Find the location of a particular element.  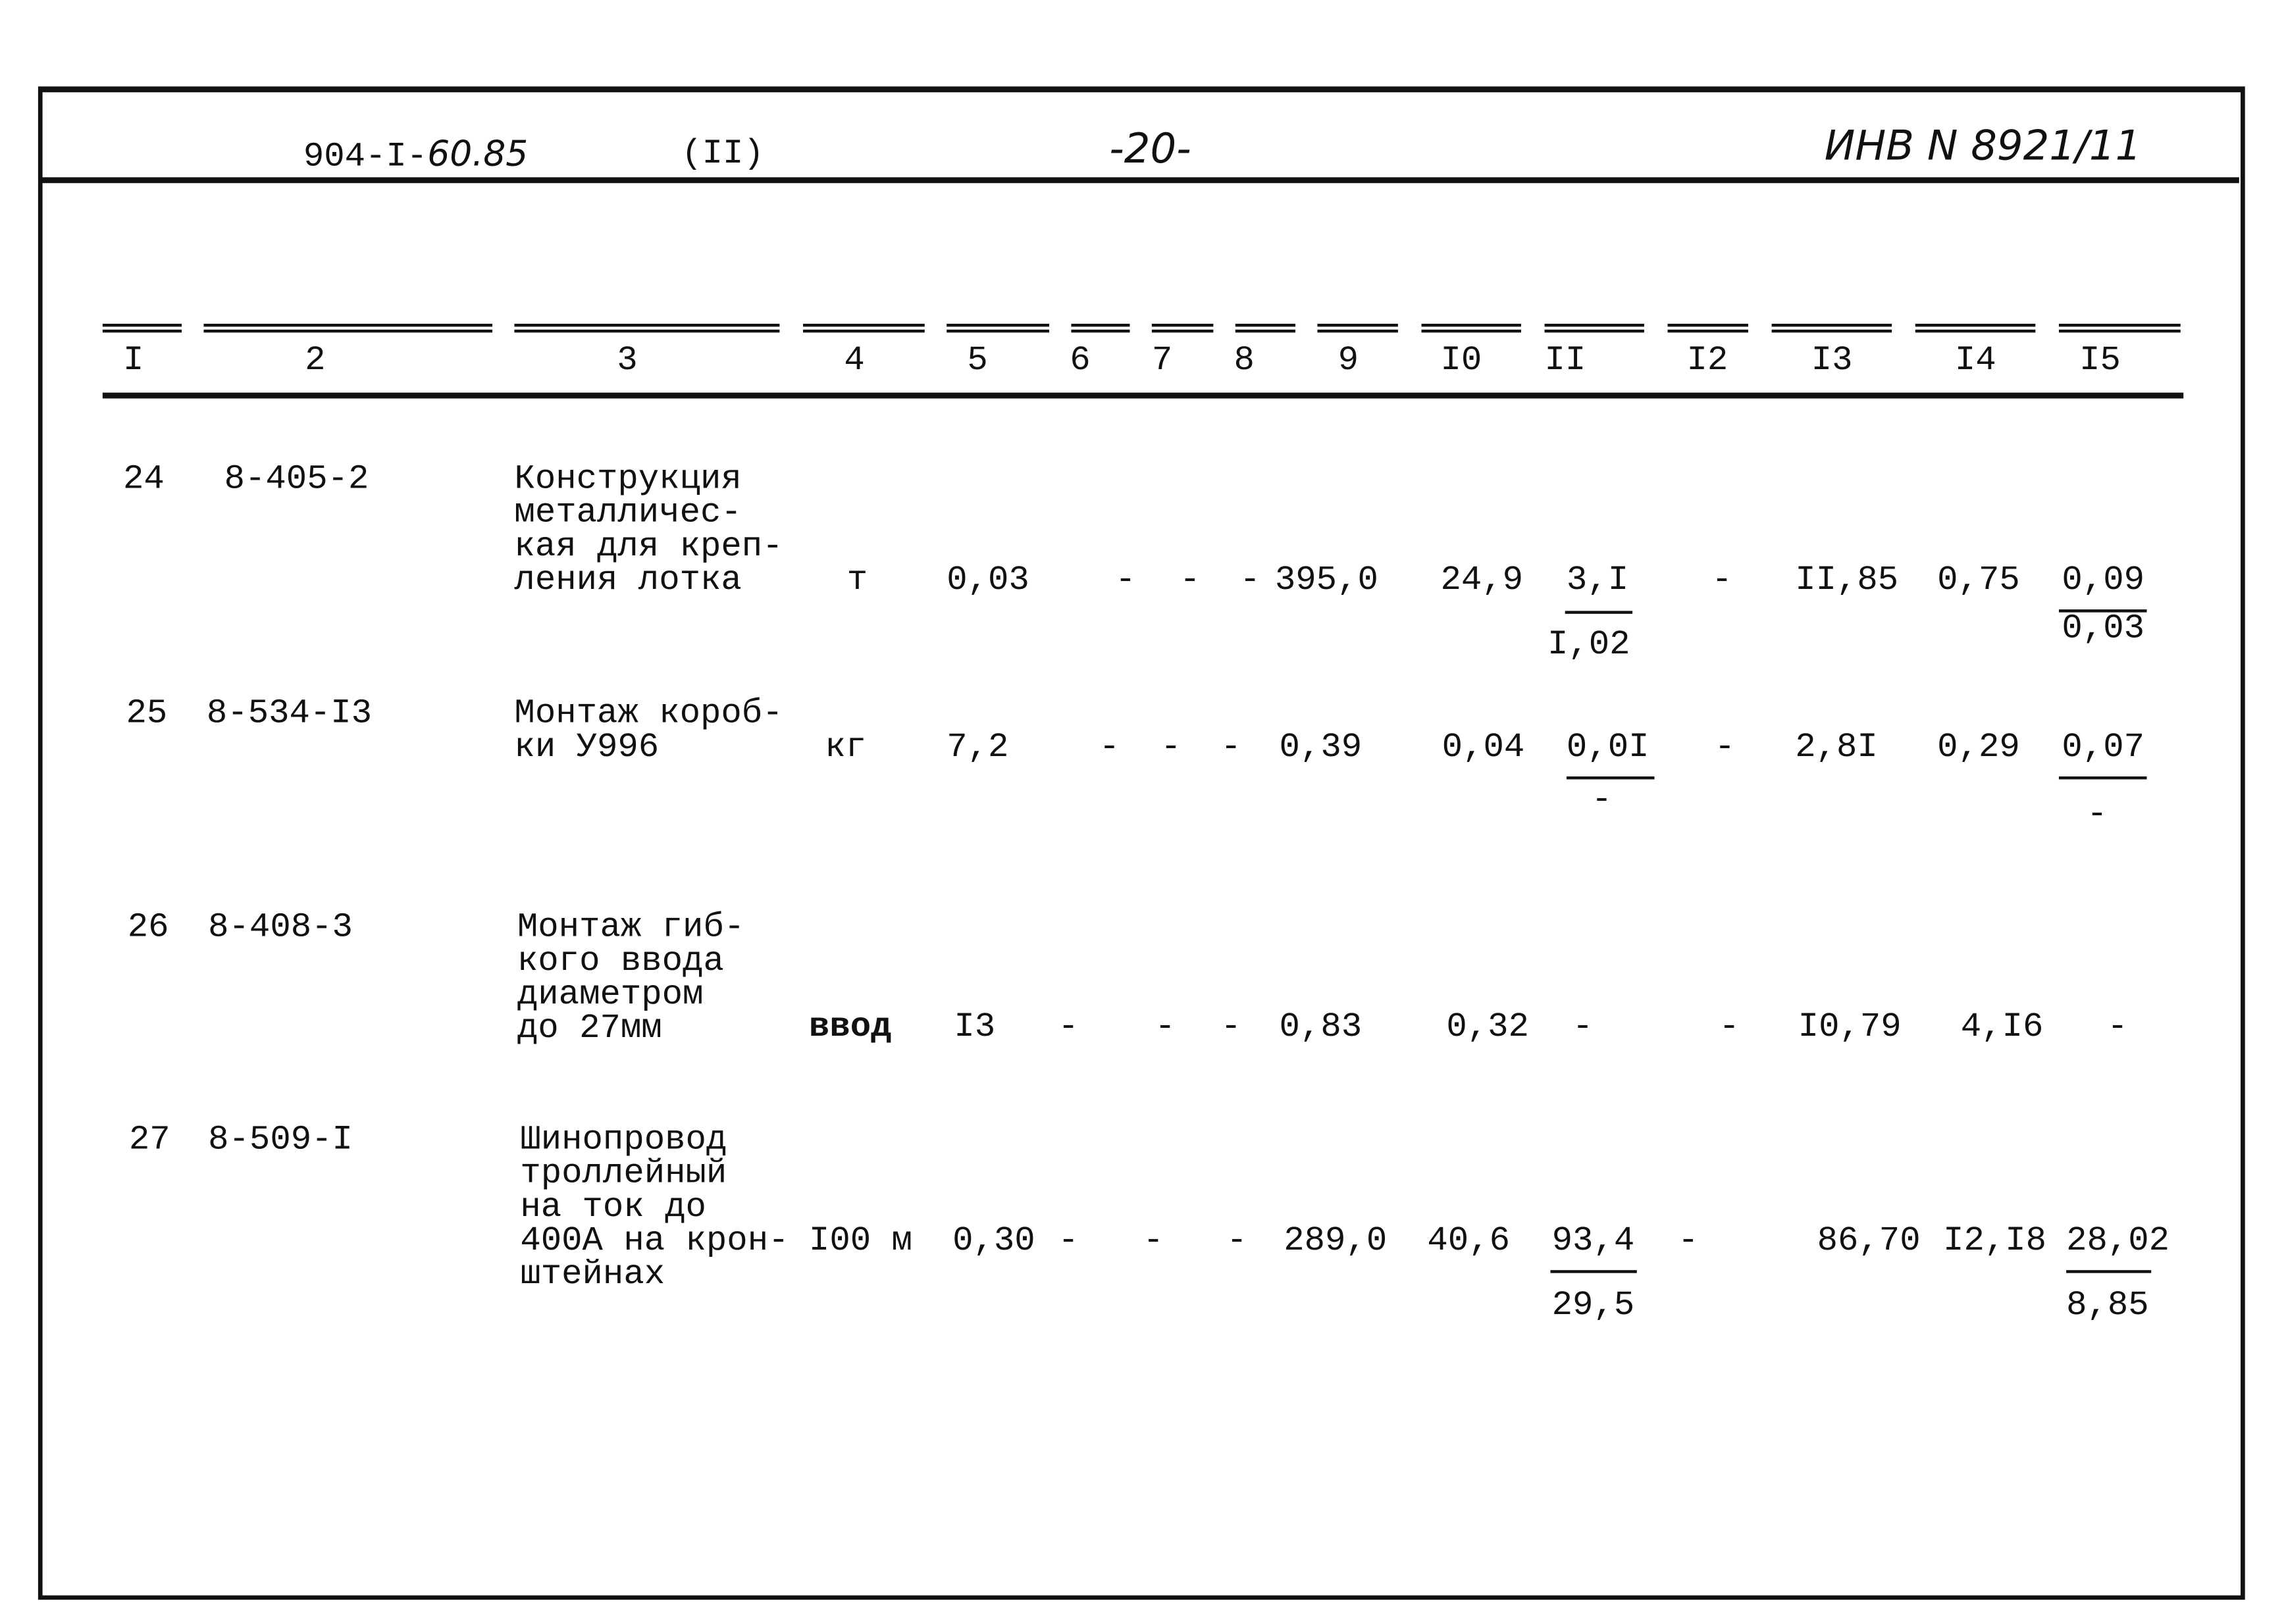

col-header: 5 is located at coordinates (977, 361).